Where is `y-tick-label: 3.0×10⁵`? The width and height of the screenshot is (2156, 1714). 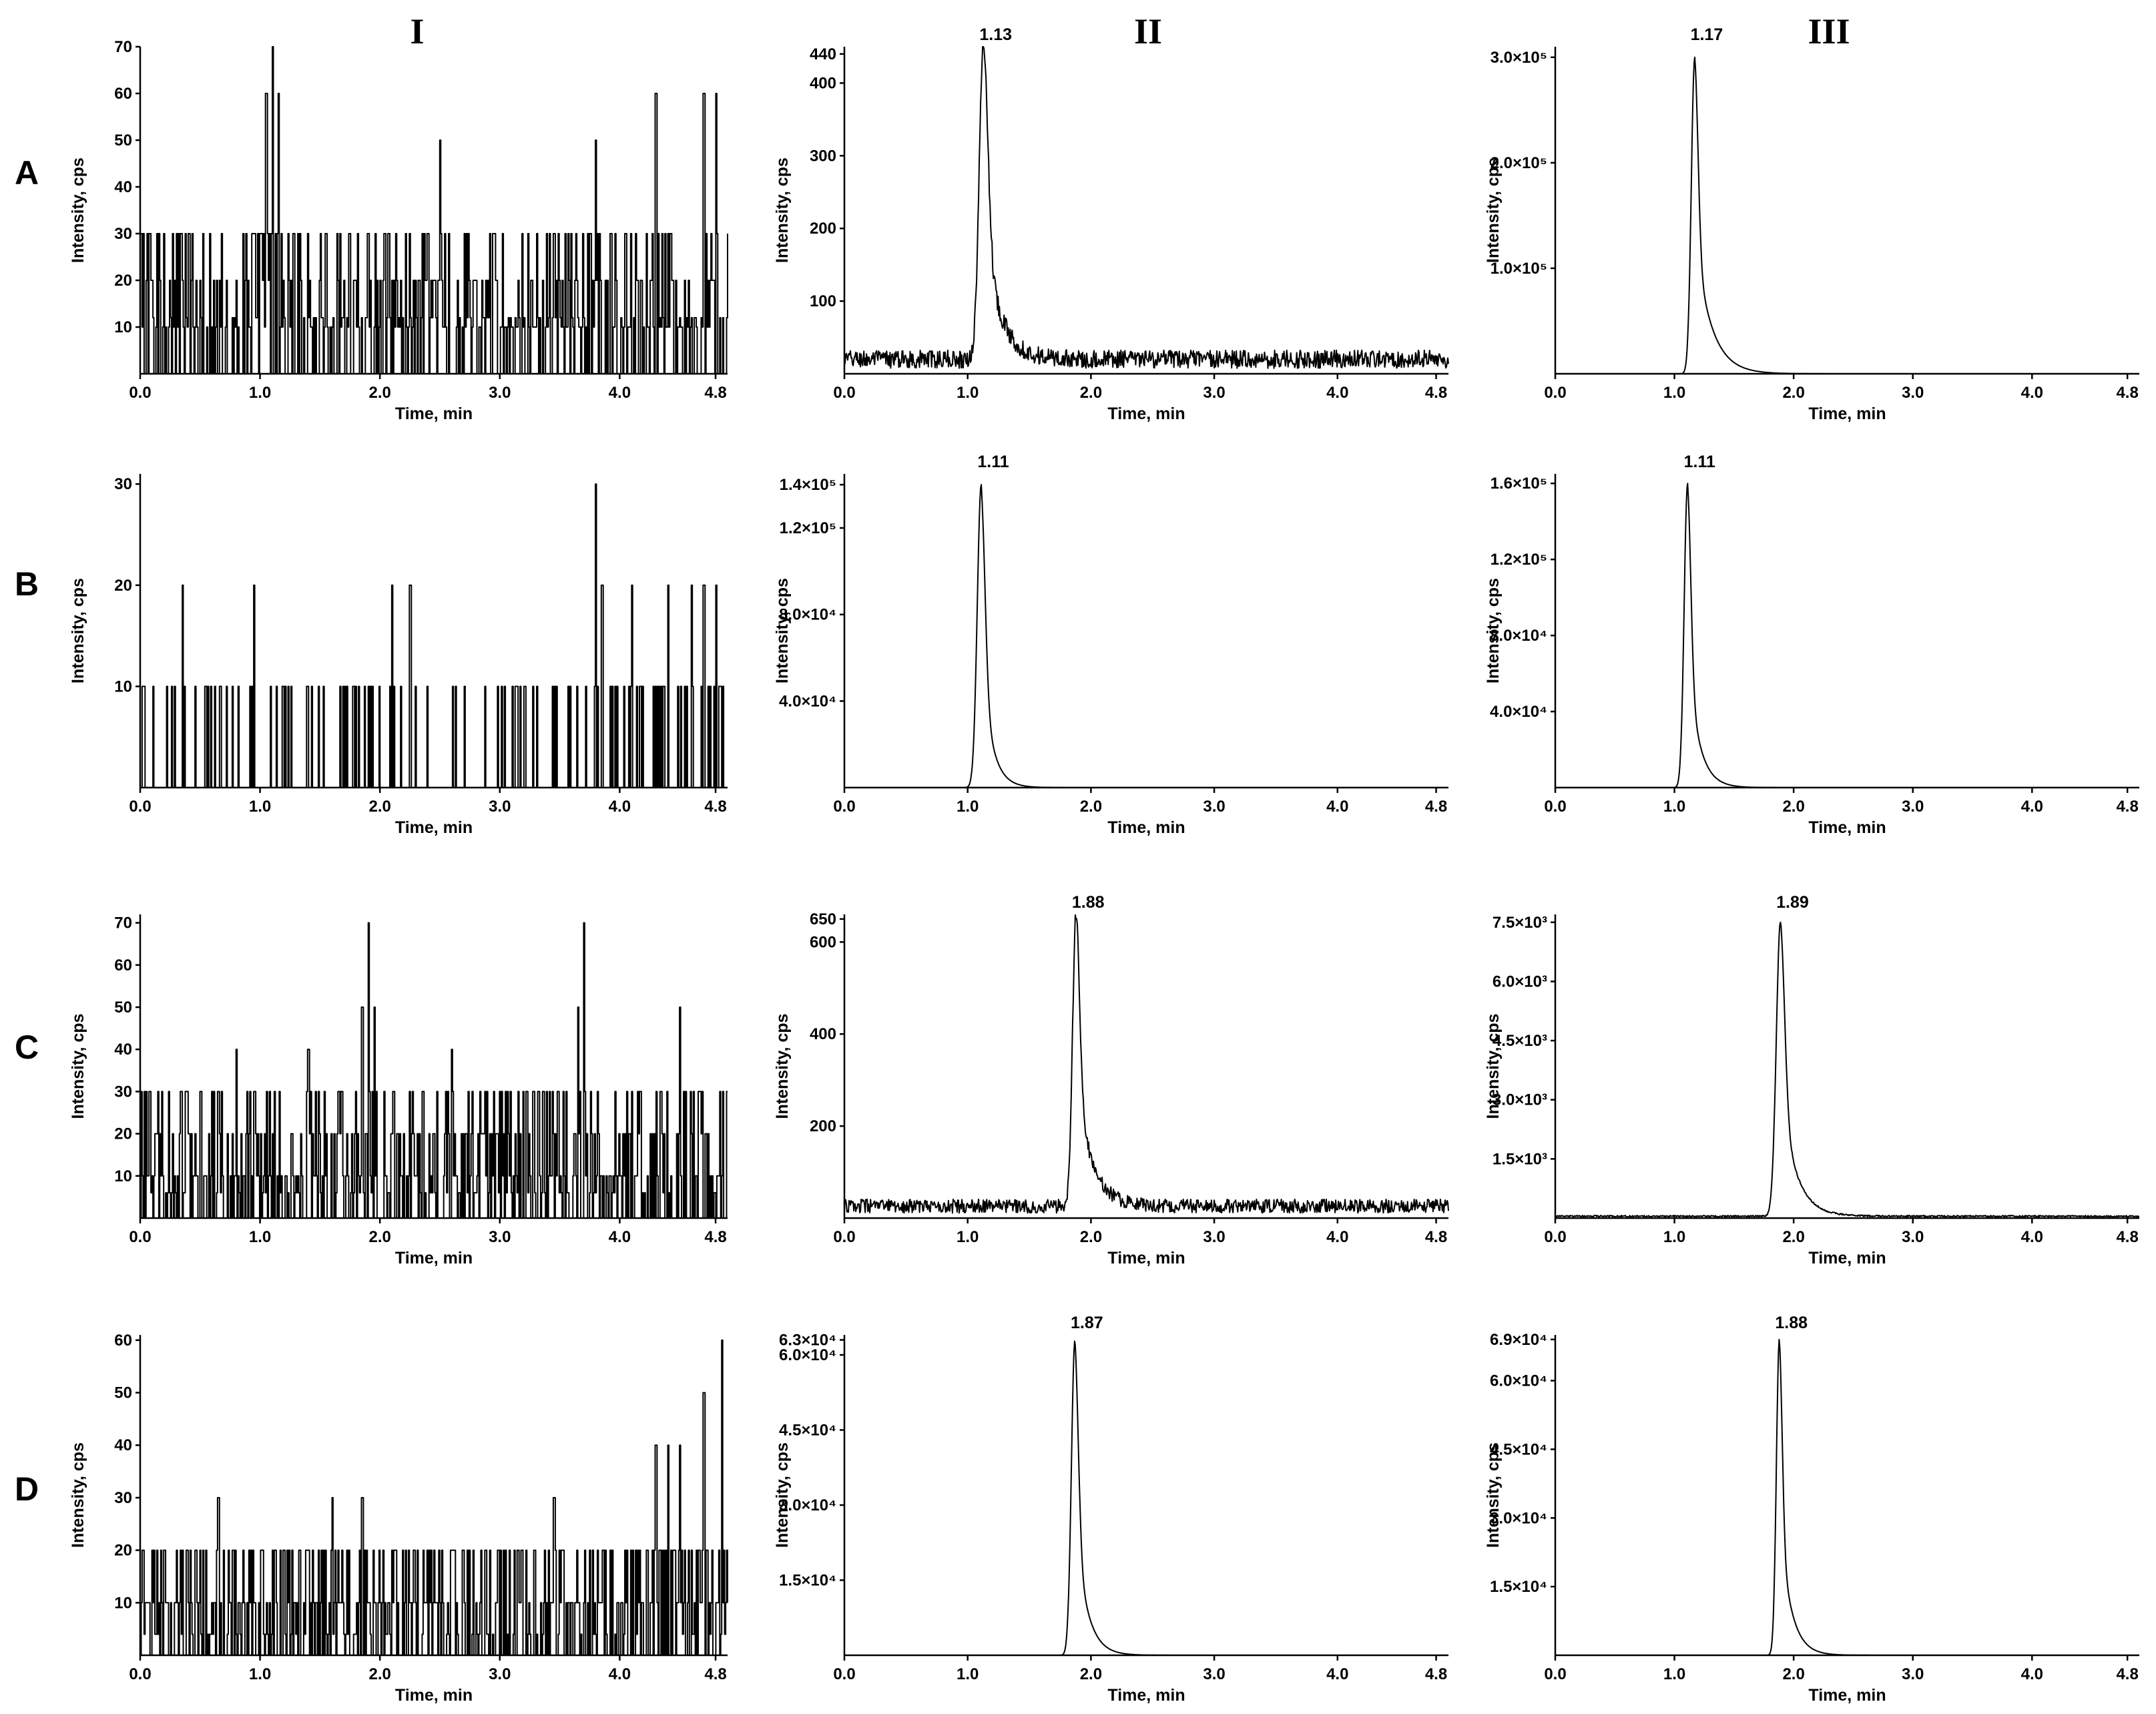 y-tick-label: 3.0×10⁵ is located at coordinates (1519, 58).